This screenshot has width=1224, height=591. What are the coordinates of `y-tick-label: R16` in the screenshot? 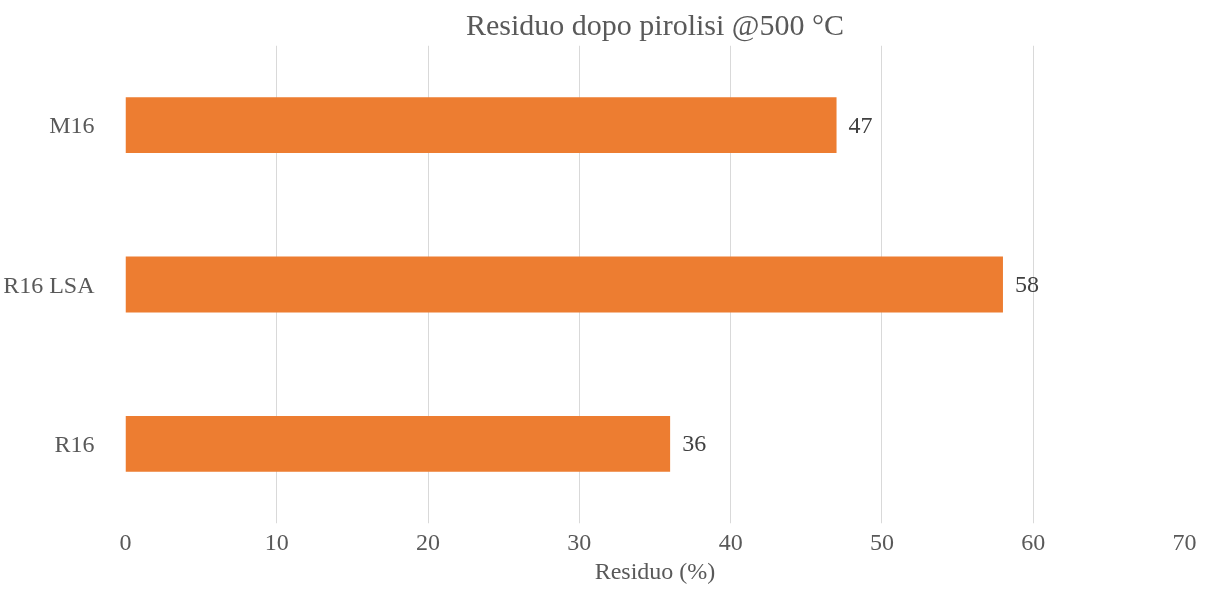 It's located at (74, 443).